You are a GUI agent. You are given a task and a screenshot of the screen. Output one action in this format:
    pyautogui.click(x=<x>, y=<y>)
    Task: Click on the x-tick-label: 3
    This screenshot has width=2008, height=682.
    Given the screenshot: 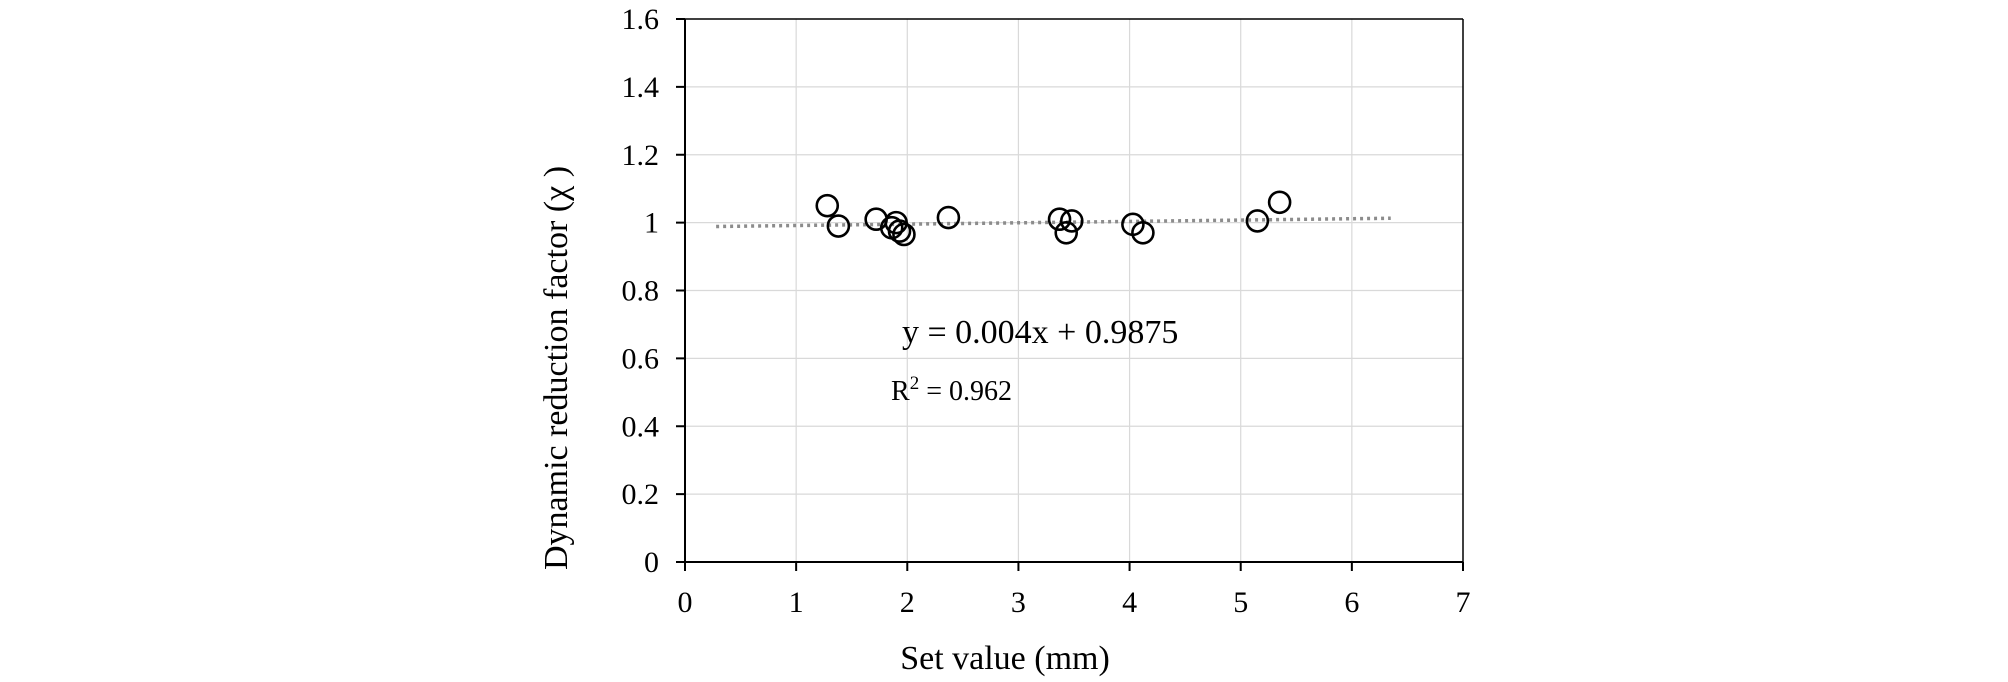 What is the action you would take?
    pyautogui.click(x=1018, y=602)
    